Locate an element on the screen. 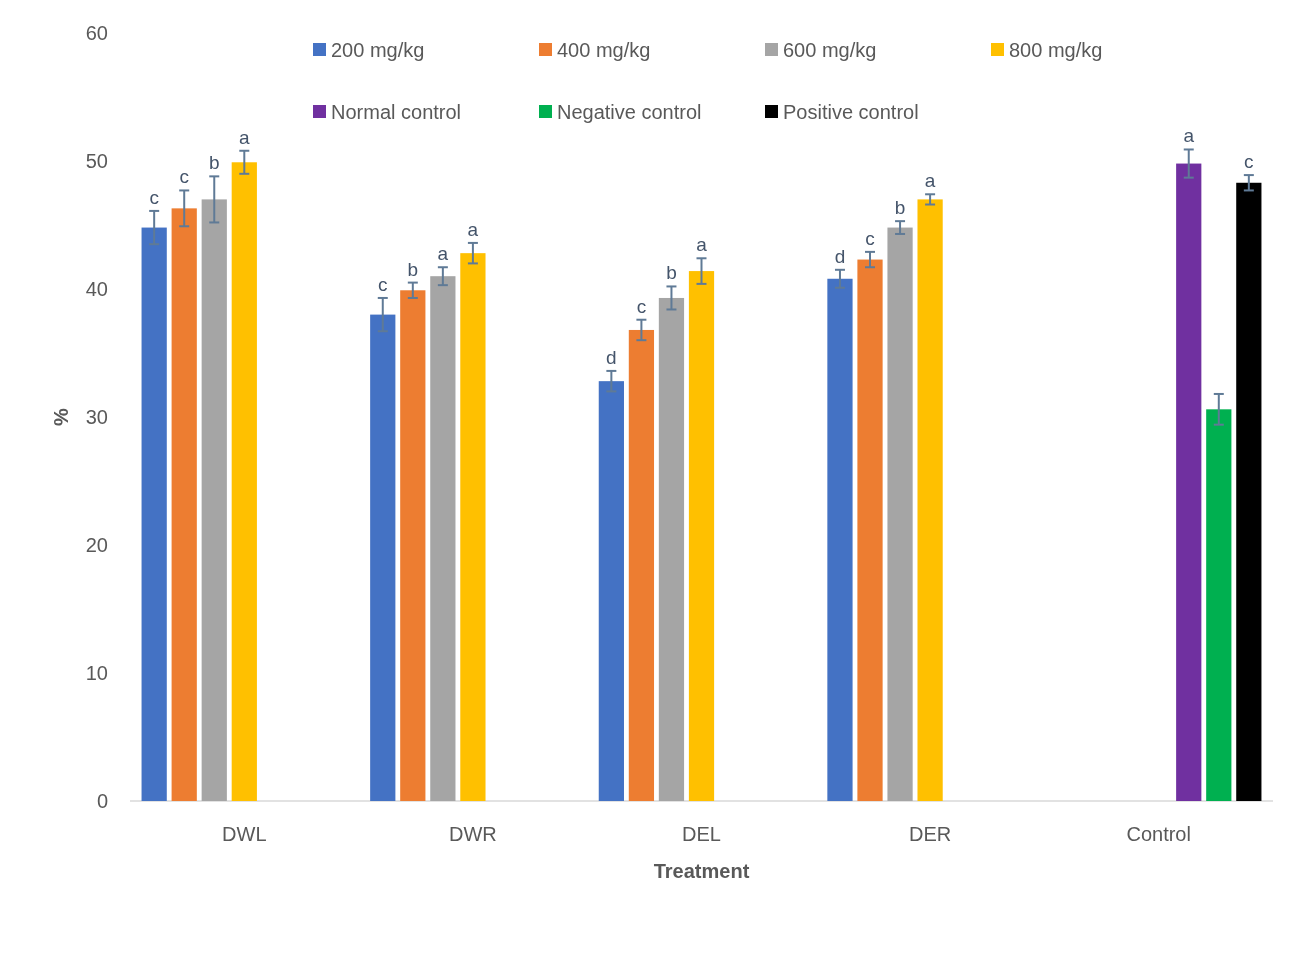 This screenshot has width=1300, height=968. x-tick-label: DEL is located at coordinates (701, 834).